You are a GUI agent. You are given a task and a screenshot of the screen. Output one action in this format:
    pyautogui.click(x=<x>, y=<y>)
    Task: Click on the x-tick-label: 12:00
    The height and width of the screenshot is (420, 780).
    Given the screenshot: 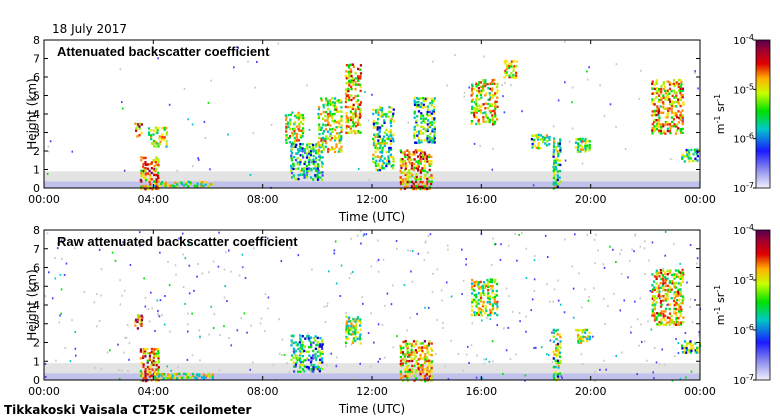 What is the action you would take?
    pyautogui.click(x=372, y=391)
    